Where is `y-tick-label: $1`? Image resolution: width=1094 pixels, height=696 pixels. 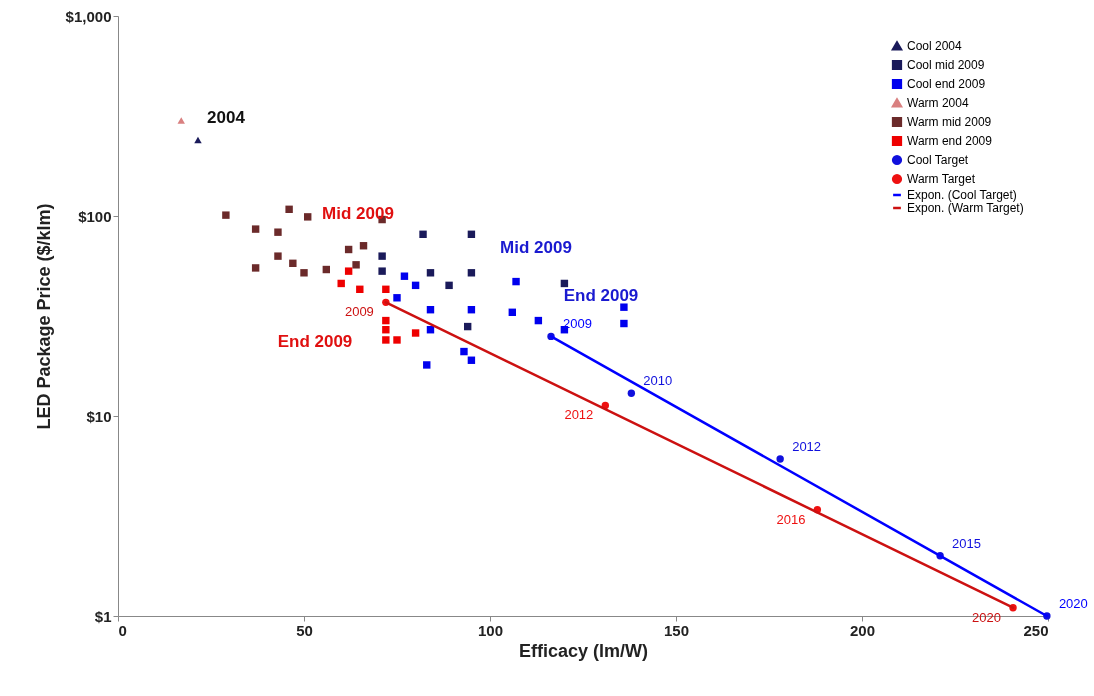
y-tick-label: $1 is located at coordinates (103, 616).